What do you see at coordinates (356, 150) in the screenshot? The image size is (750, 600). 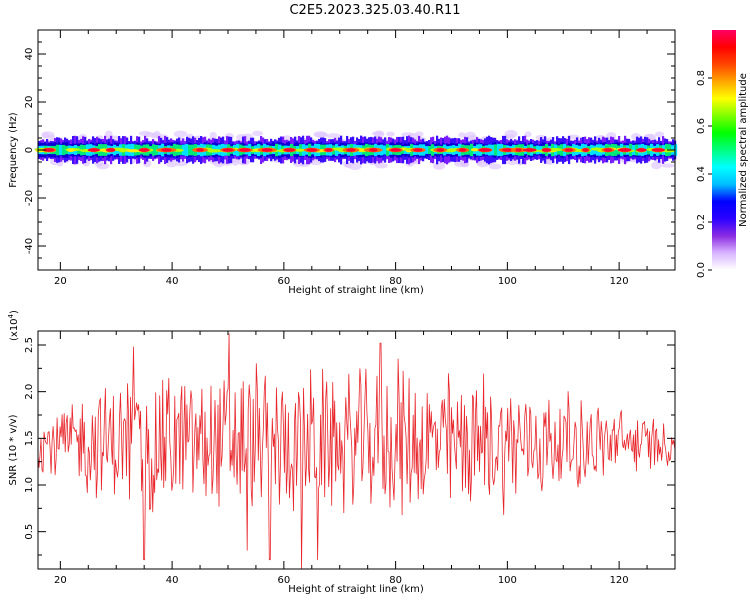 I see `spectrogram-band` at bounding box center [356, 150].